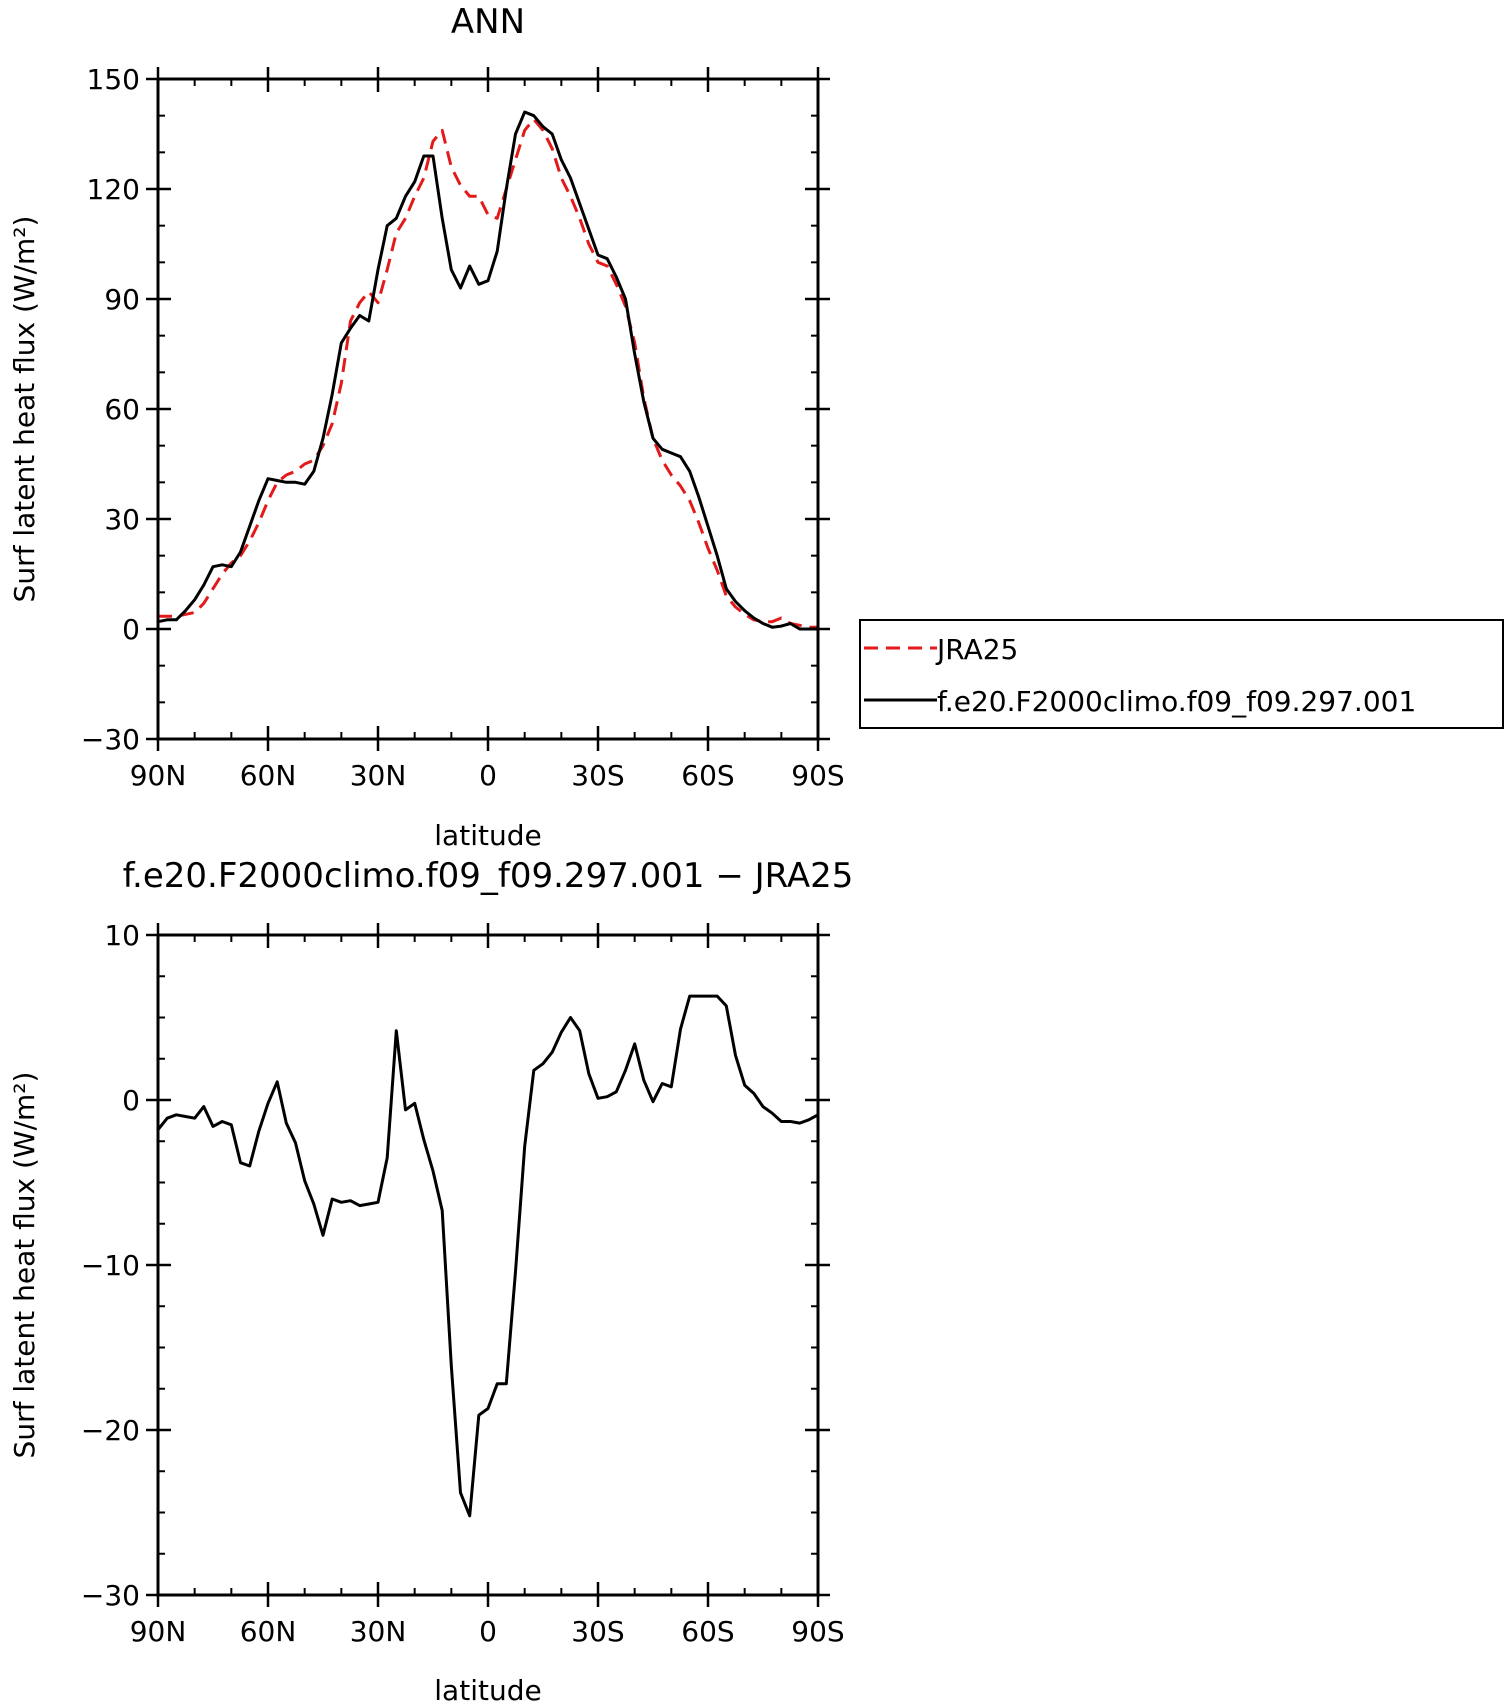 The height and width of the screenshot is (1704, 1510). I want to click on top-y-tick-label: −30, so click(110, 739).